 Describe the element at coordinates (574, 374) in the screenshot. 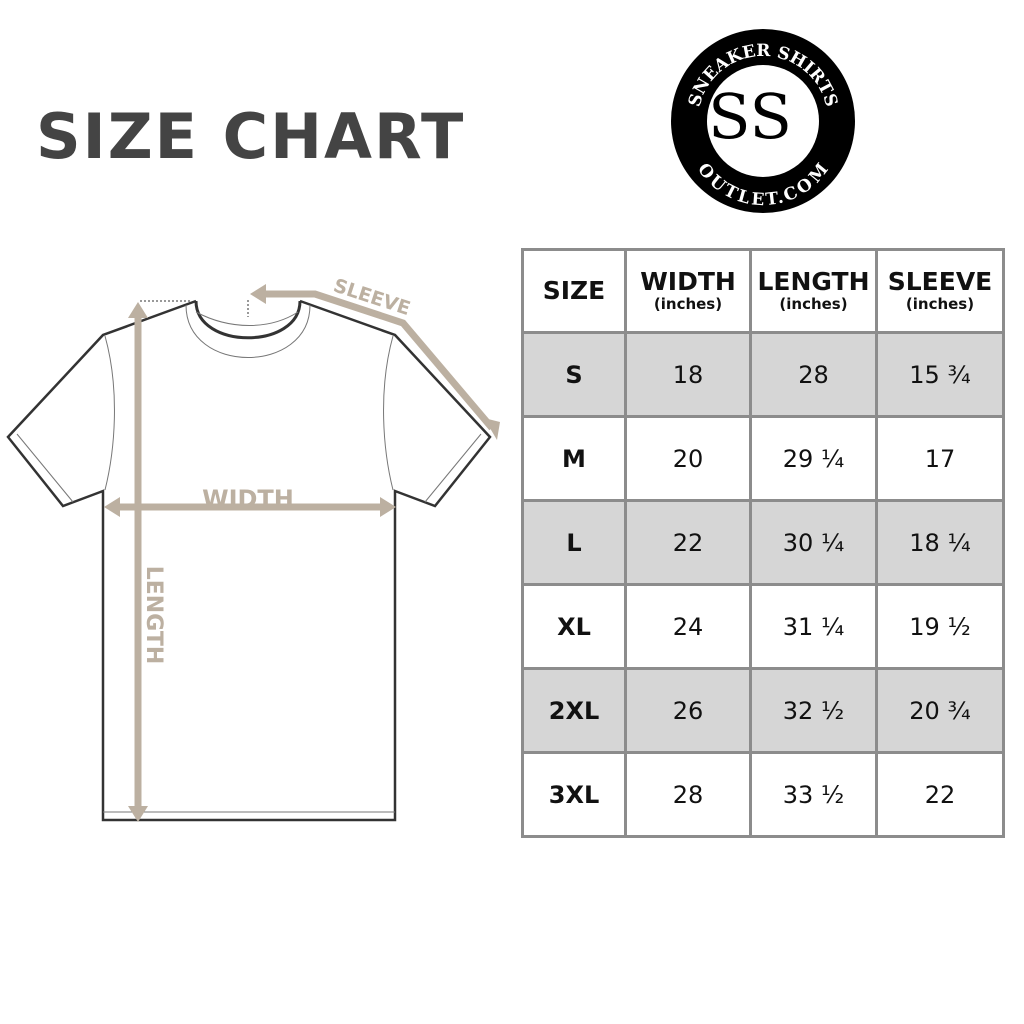

I see `size-cell: S` at that location.